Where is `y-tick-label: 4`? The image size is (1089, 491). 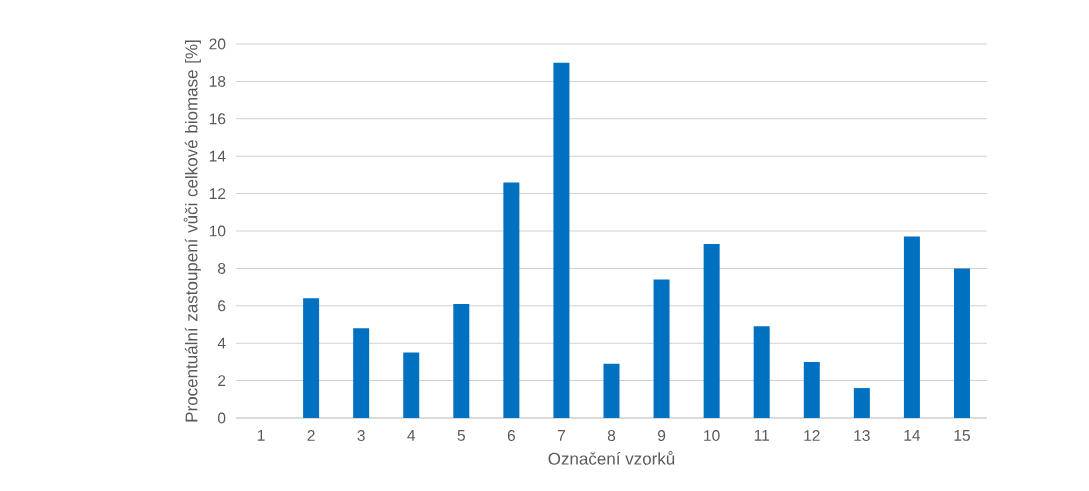
y-tick-label: 4 is located at coordinates (221, 343).